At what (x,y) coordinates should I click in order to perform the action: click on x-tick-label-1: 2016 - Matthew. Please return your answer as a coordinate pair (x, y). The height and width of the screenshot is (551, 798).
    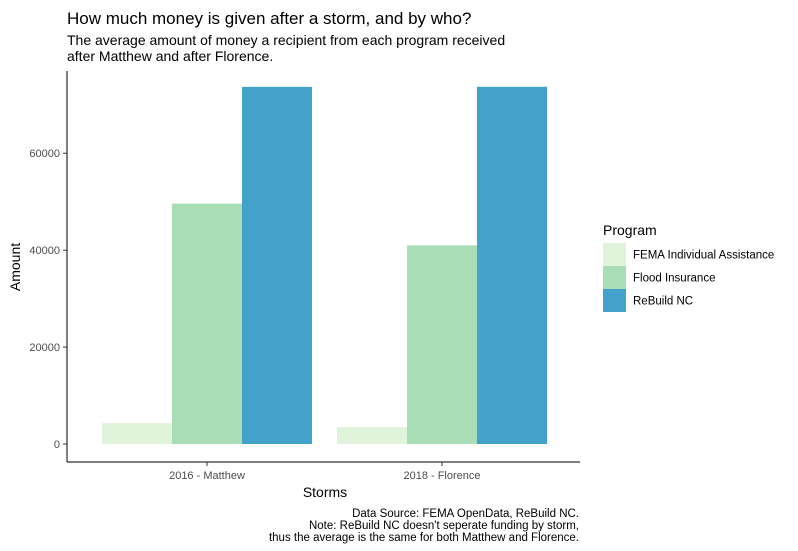
    Looking at the image, I should click on (207, 476).